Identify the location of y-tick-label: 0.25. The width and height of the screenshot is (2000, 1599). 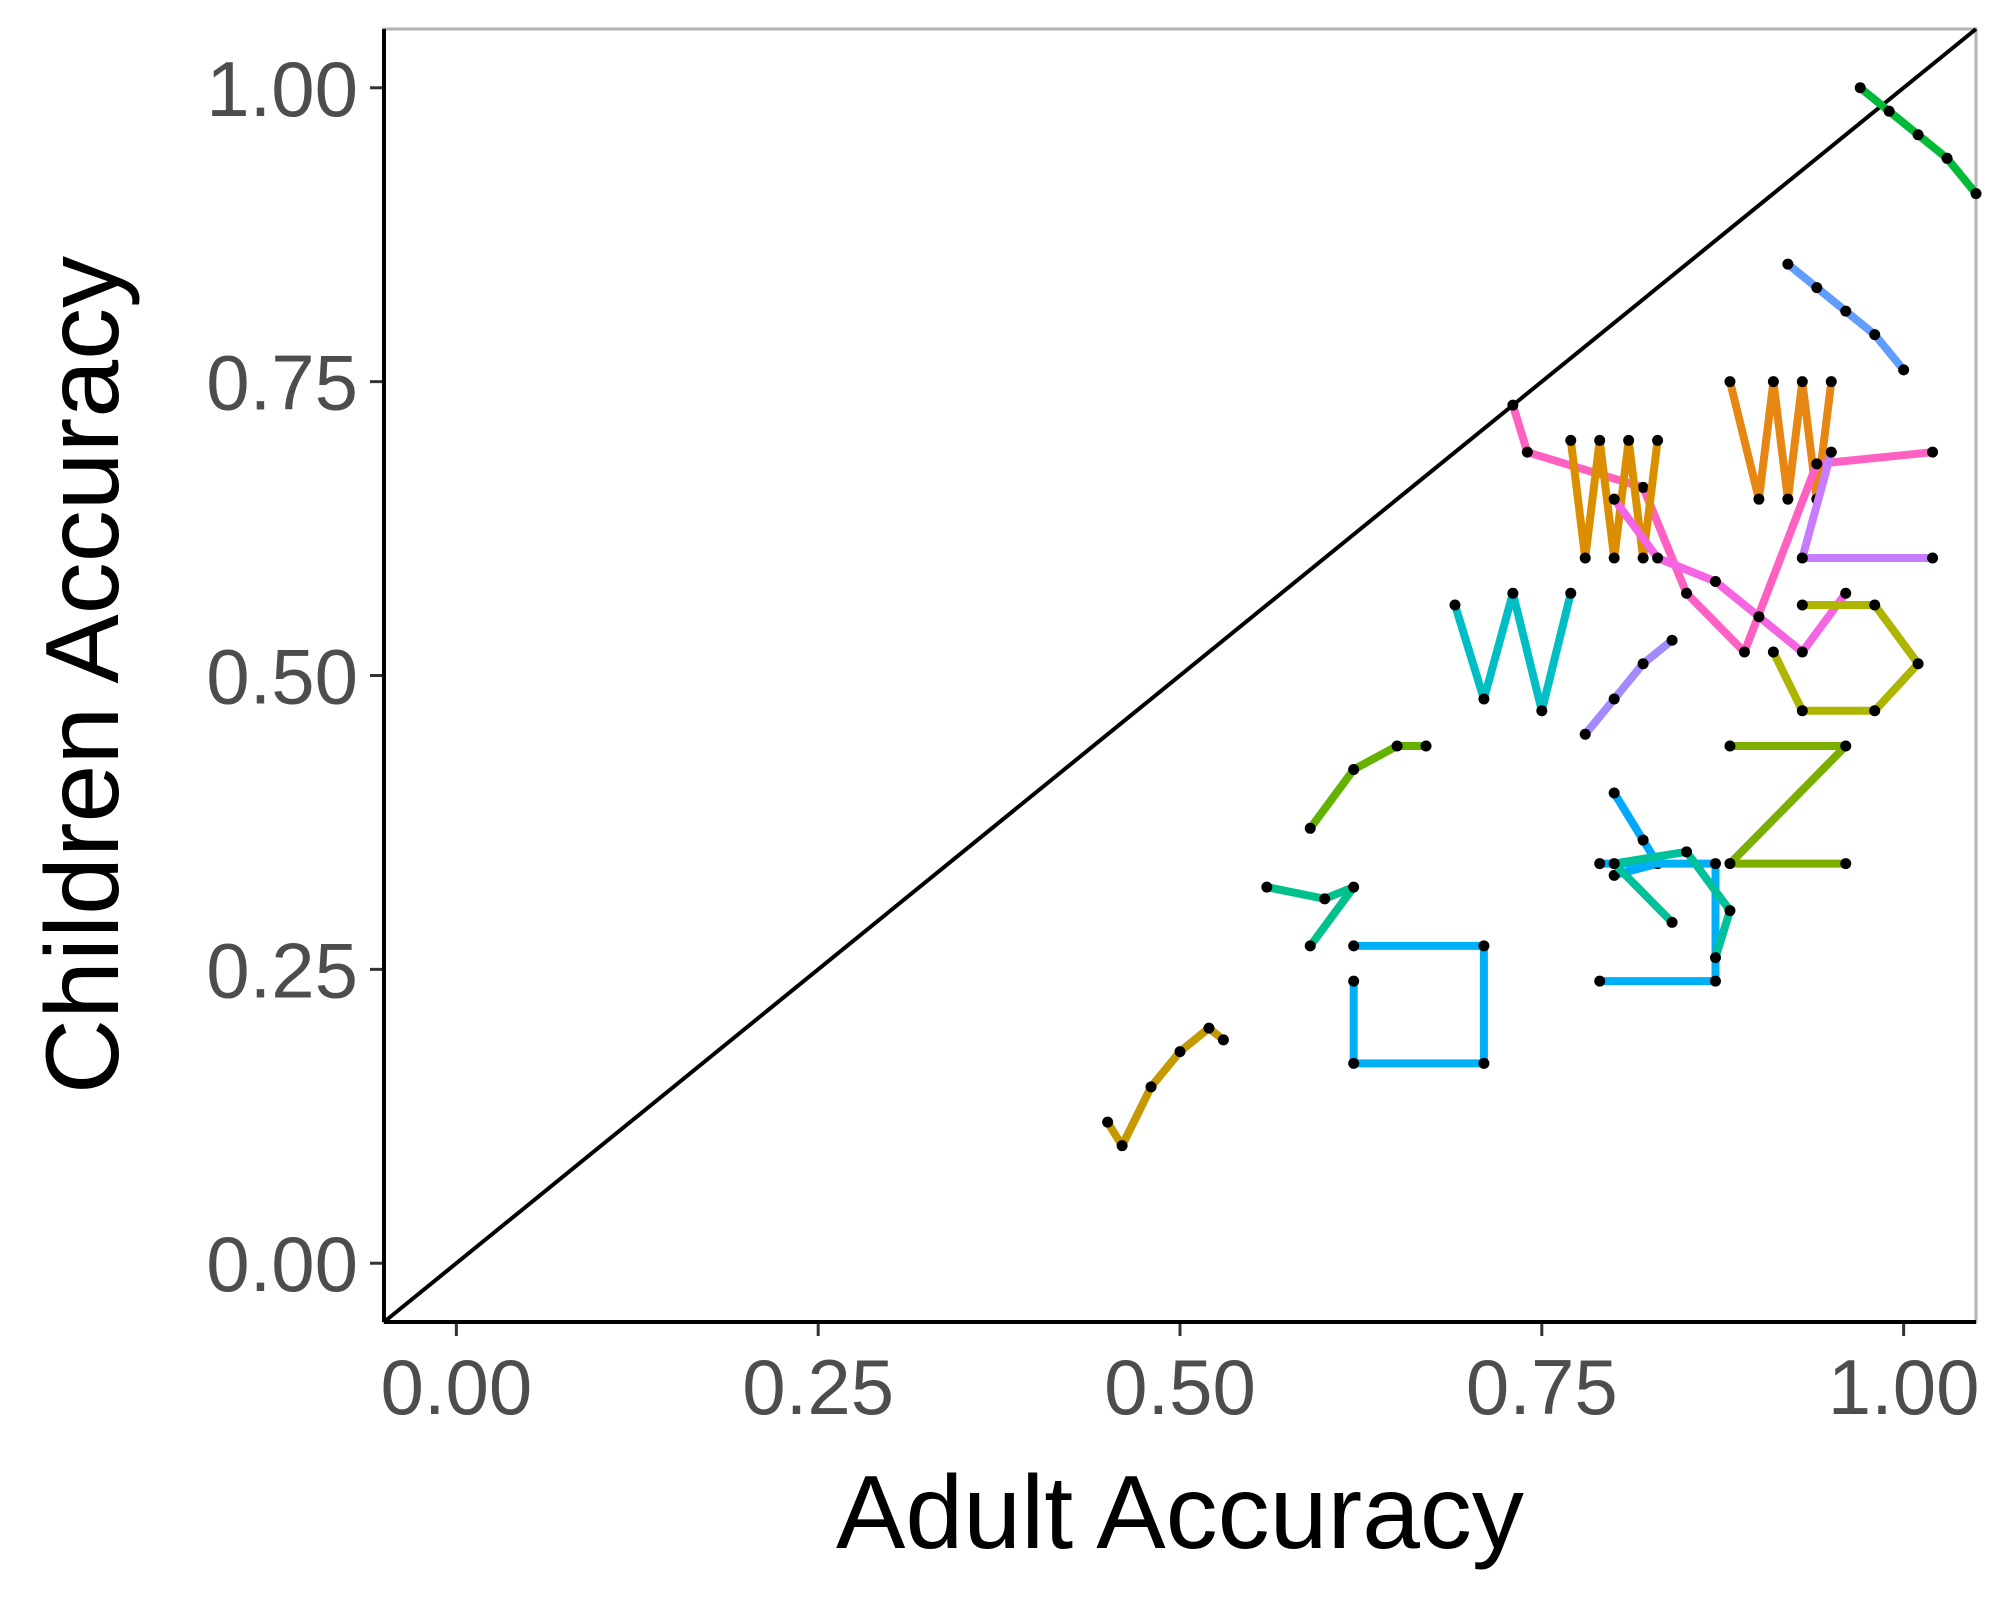
(282, 970).